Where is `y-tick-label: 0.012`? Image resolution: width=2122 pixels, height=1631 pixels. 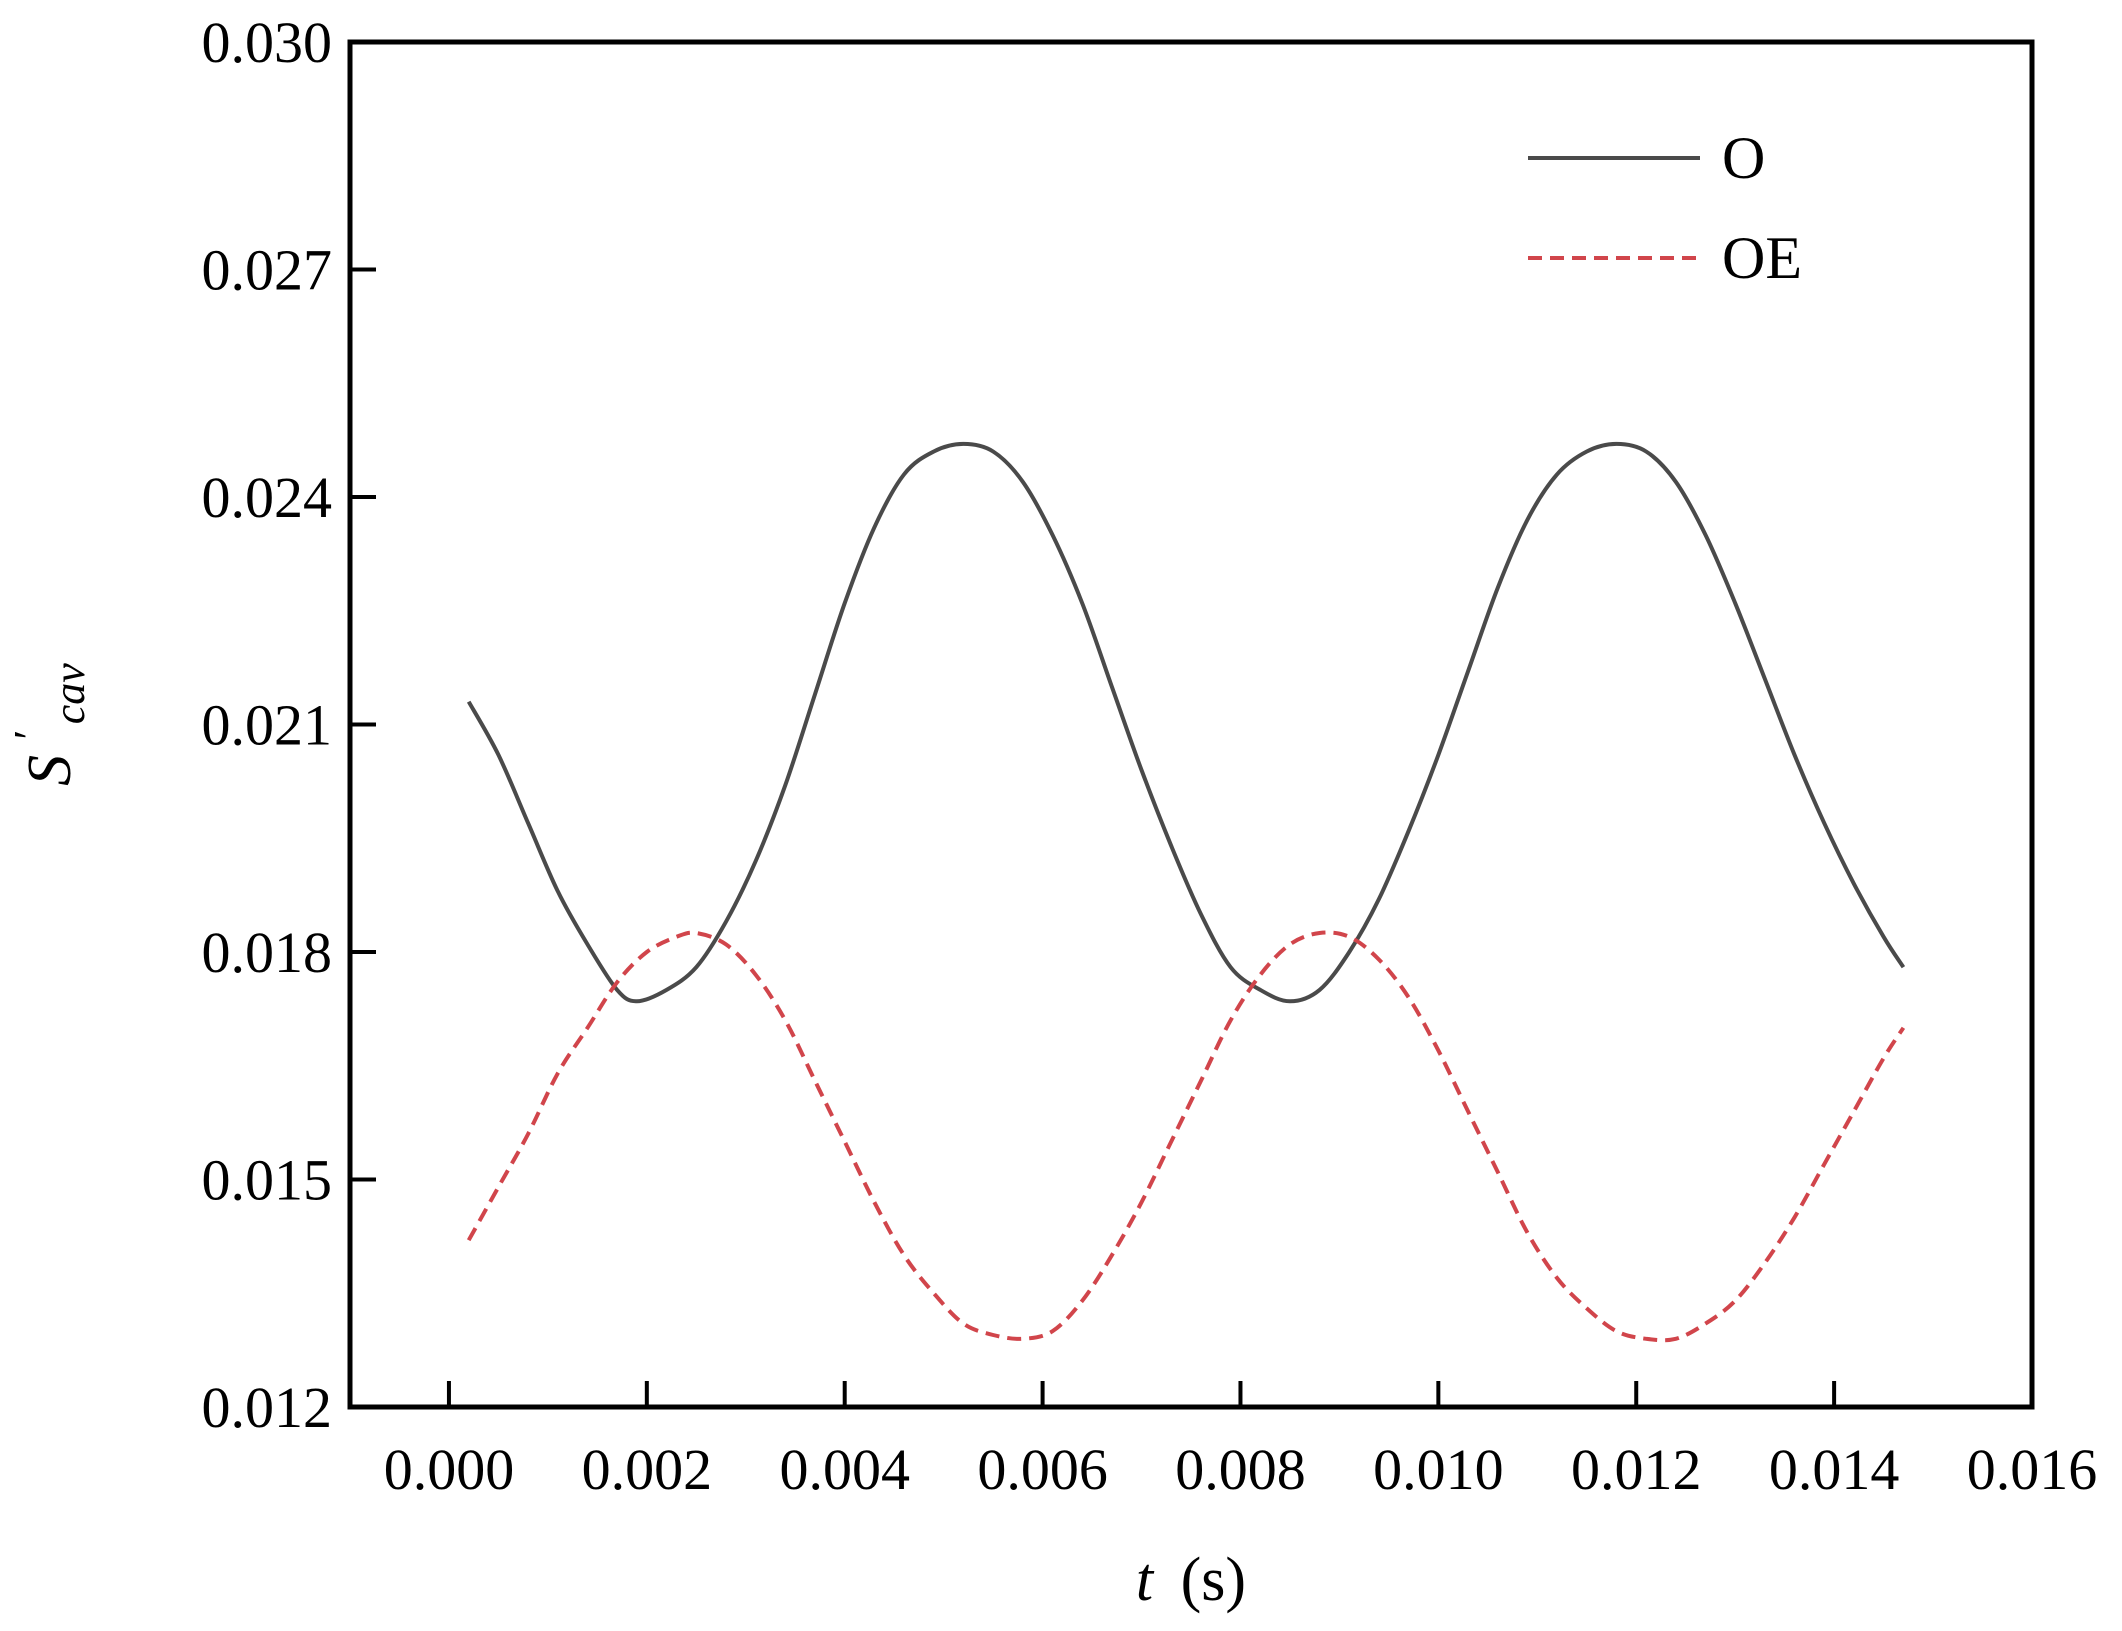 y-tick-label: 0.012 is located at coordinates (267, 1407).